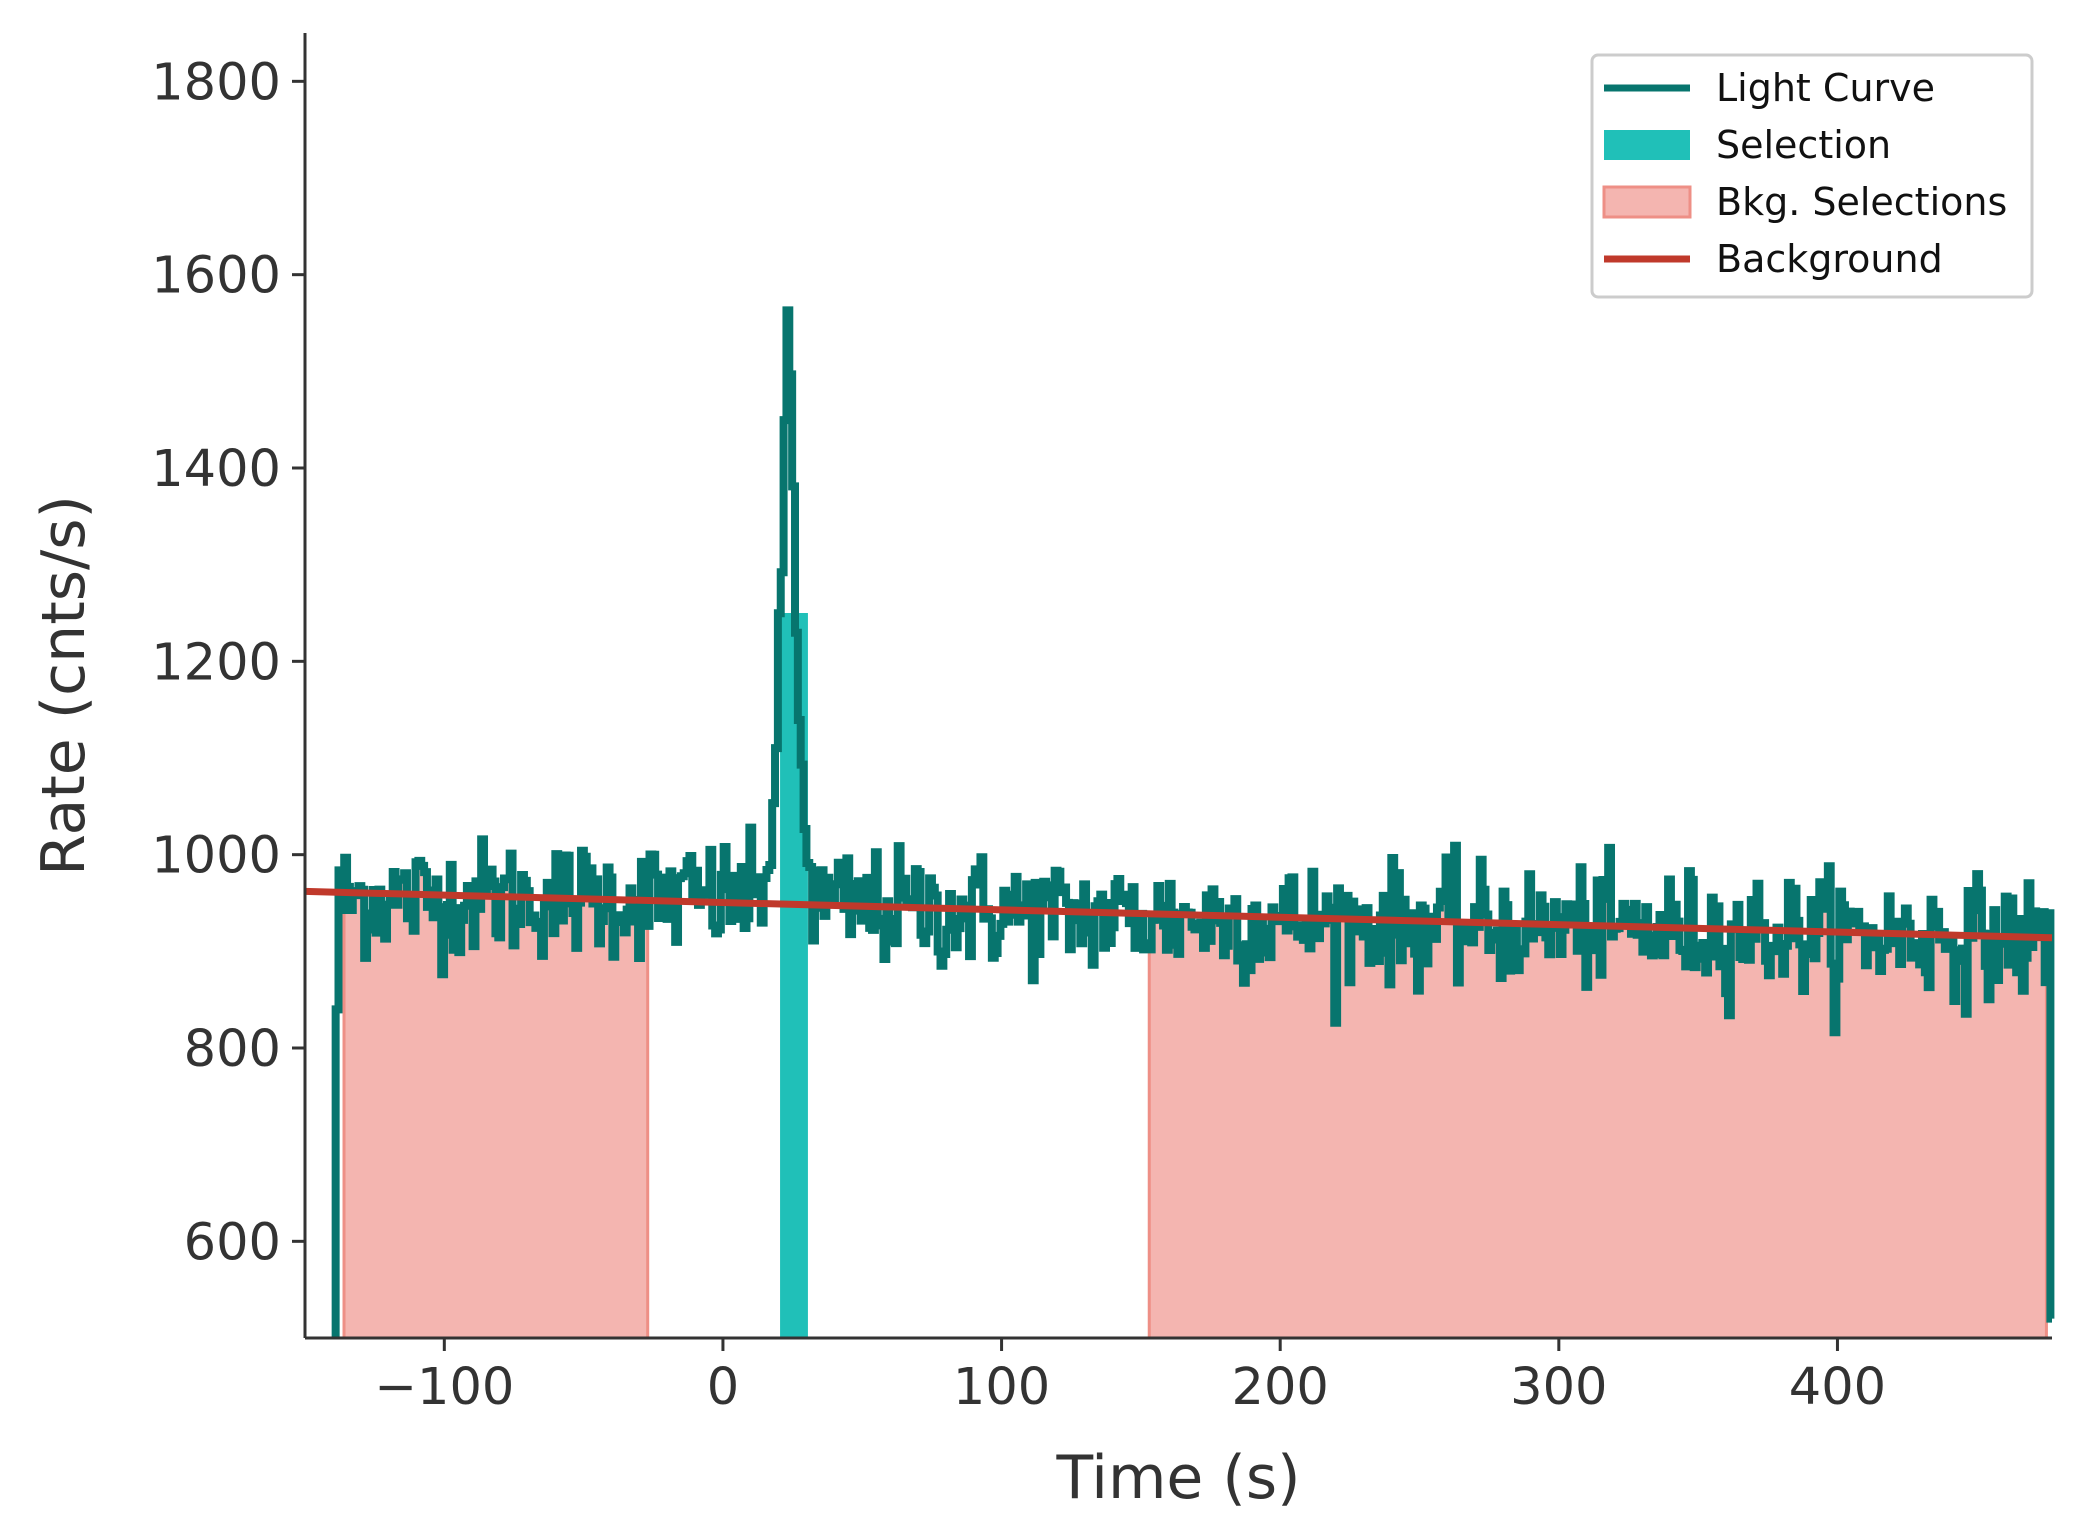 The width and height of the screenshot is (2073, 1540). What do you see at coordinates (1829, 259) in the screenshot?
I see `legend-label-background: Background` at bounding box center [1829, 259].